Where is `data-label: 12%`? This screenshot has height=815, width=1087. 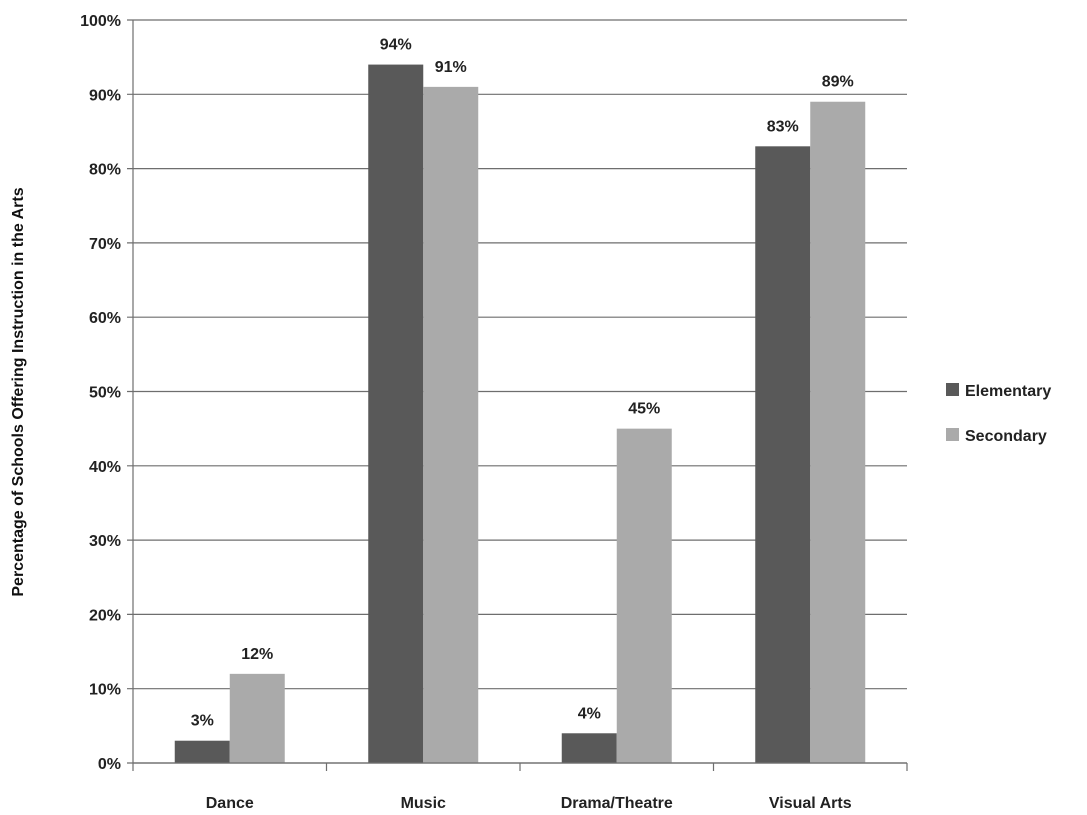 data-label: 12% is located at coordinates (257, 654).